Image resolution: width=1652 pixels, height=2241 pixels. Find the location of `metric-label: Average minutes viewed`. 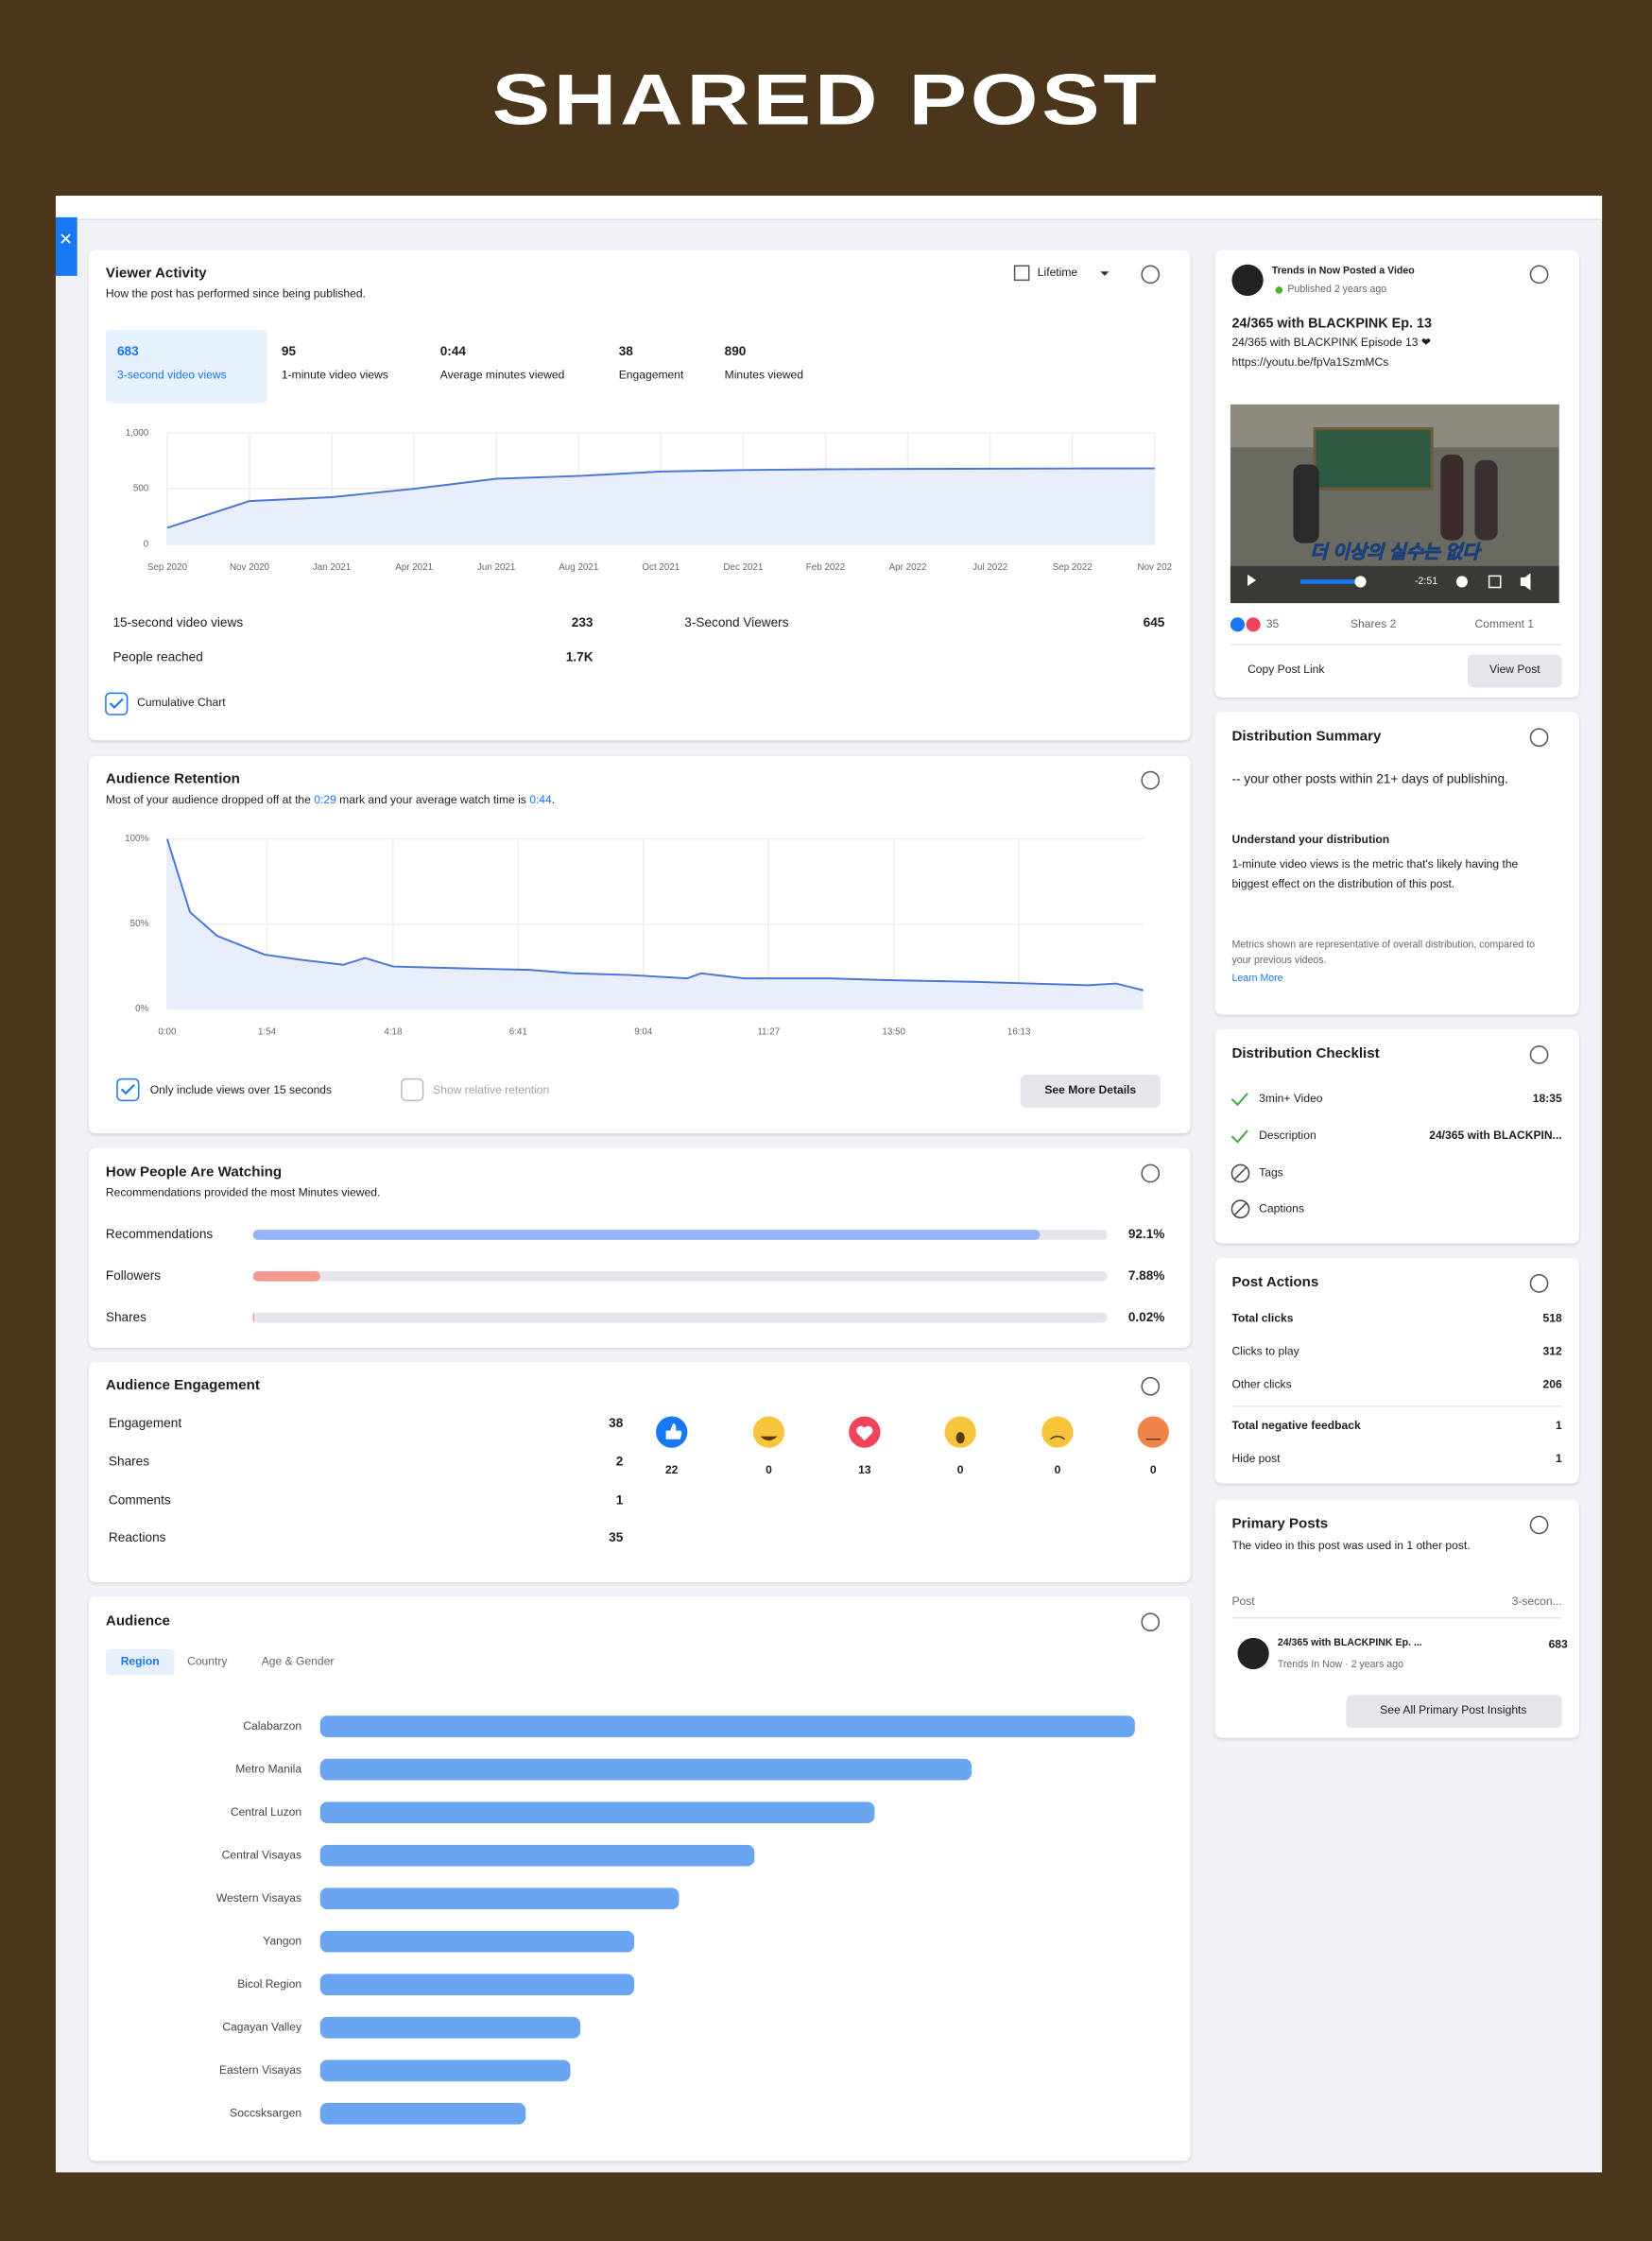

metric-label: Average minutes viewed is located at coordinates (502, 375).